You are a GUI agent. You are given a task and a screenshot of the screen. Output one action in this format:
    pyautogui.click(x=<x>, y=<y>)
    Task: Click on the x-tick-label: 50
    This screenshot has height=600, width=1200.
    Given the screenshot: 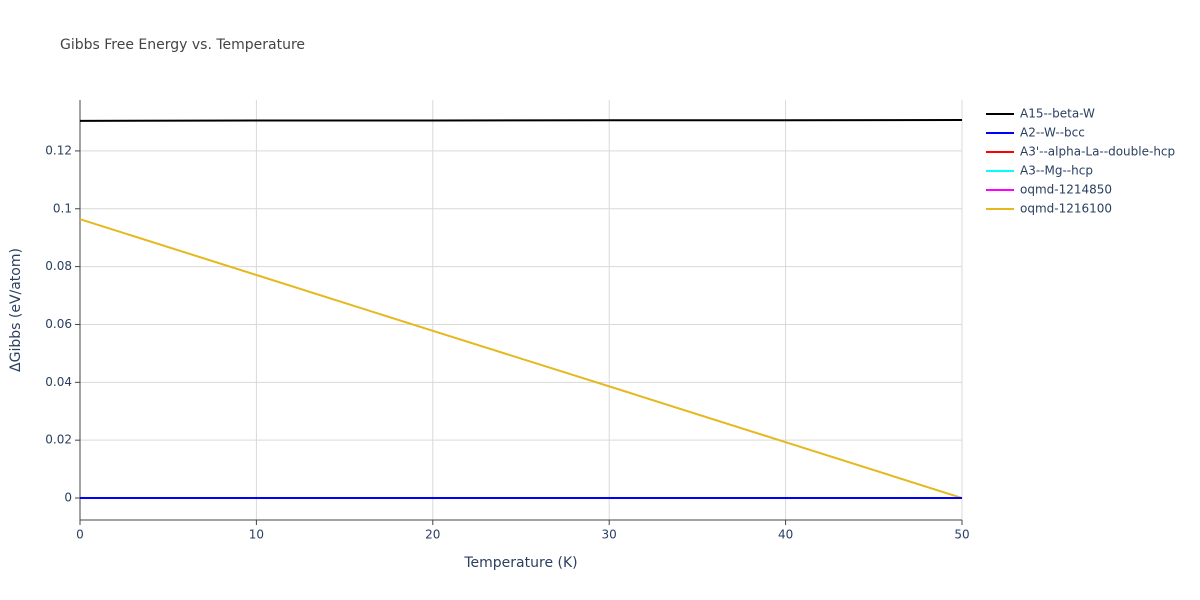 What is the action you would take?
    pyautogui.click(x=961, y=535)
    